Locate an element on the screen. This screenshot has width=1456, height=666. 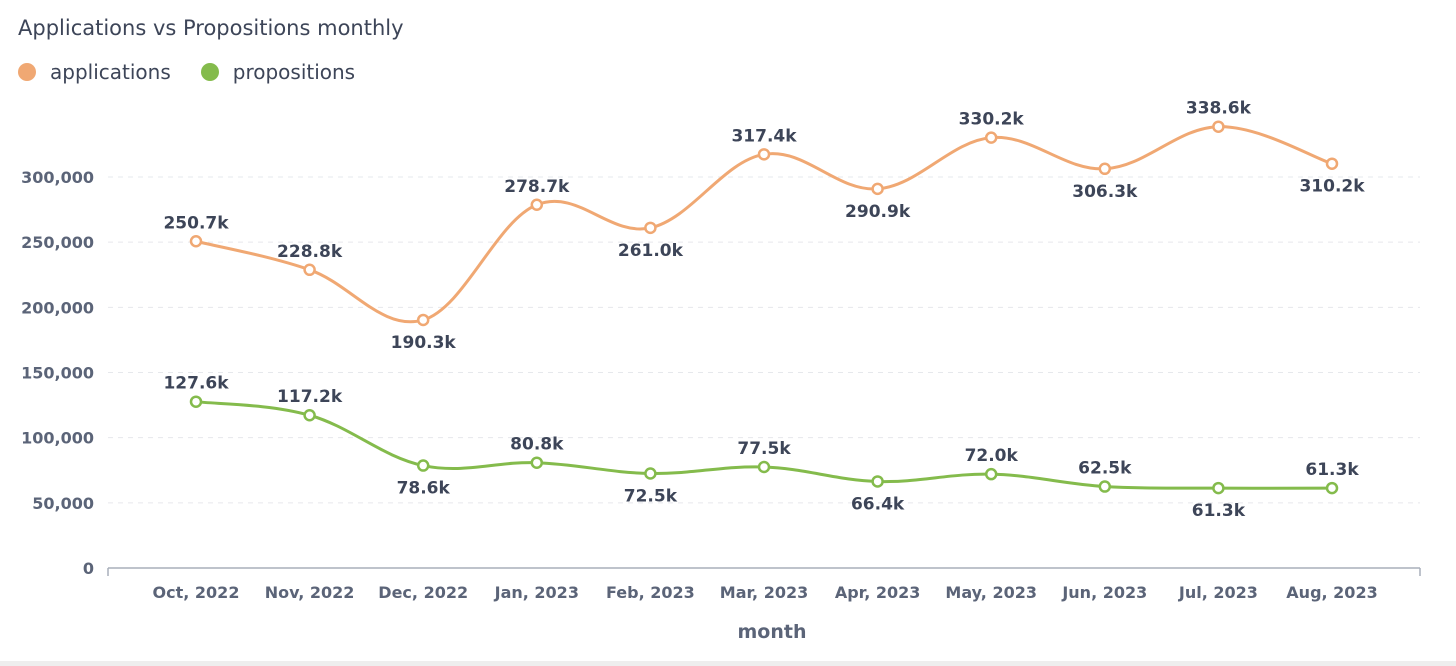
data-label-propositions: 72.5k is located at coordinates (651, 497).